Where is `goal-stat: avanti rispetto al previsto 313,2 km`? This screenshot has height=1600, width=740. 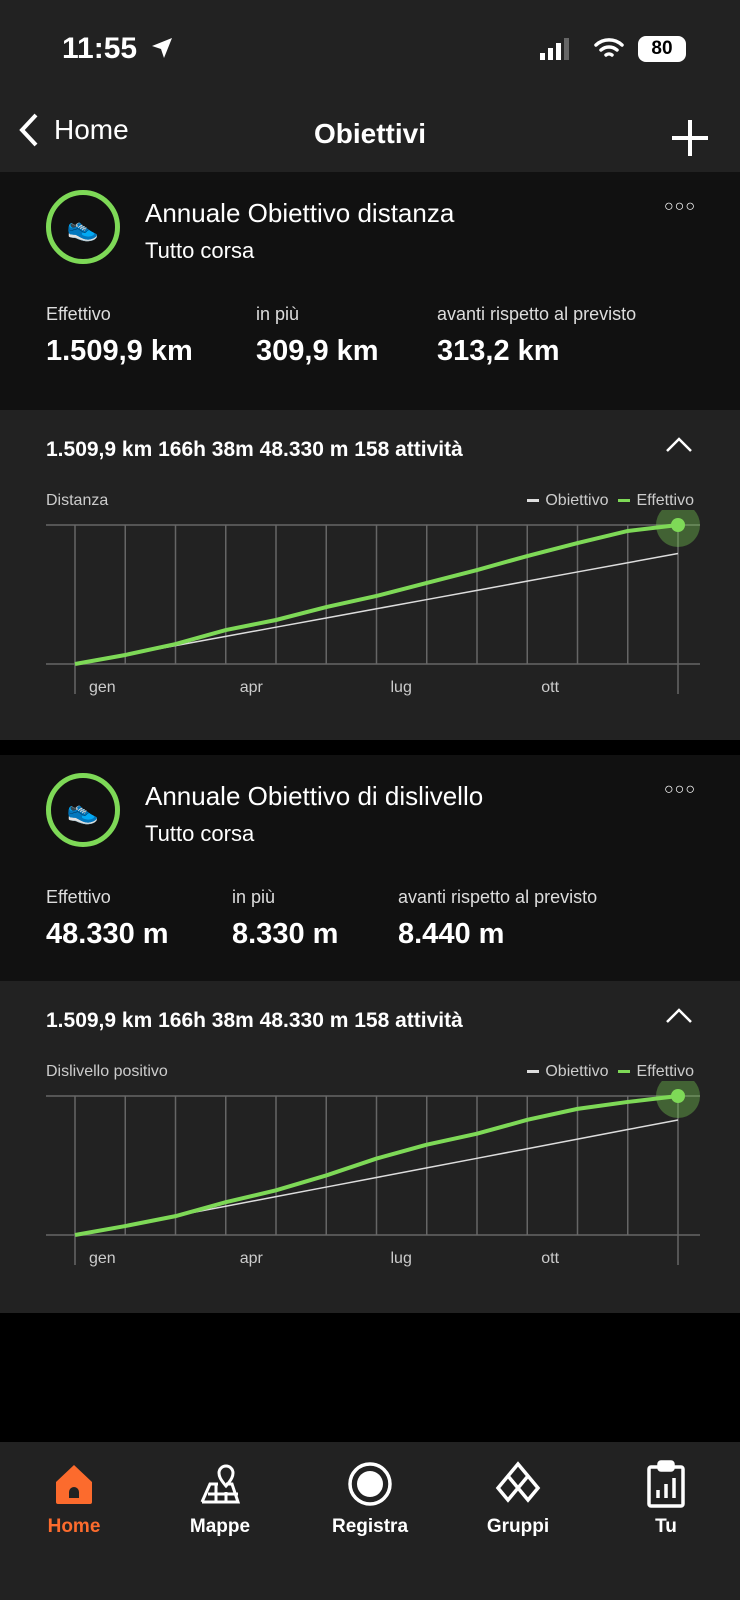
goal-stat: avanti rispetto al previsto 313,2 km is located at coordinates (536, 336).